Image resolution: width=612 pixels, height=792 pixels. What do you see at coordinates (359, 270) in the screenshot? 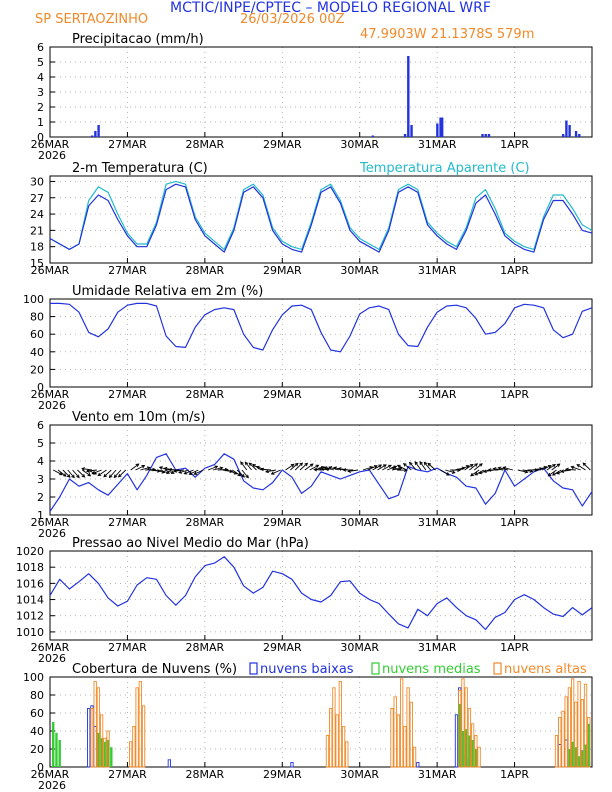
I see `panel2-xtick-label: 30MAR` at bounding box center [359, 270].